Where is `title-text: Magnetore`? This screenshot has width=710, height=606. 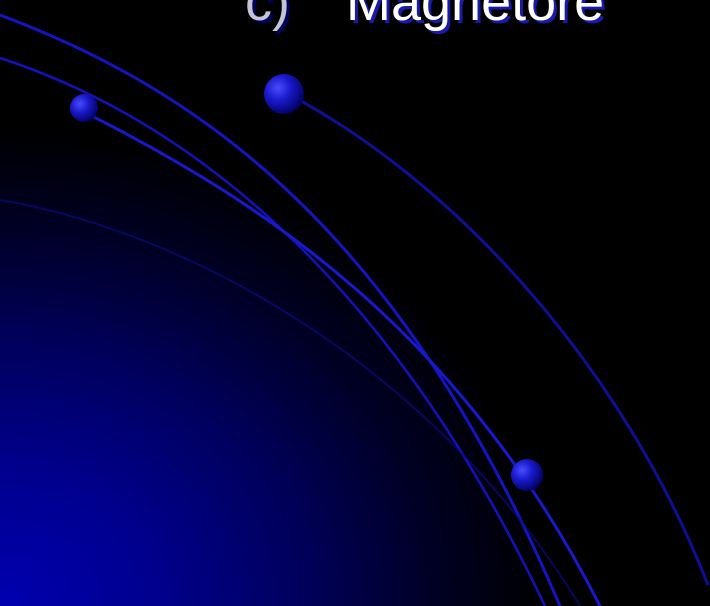
title-text: Magnetore is located at coordinates (475, 16).